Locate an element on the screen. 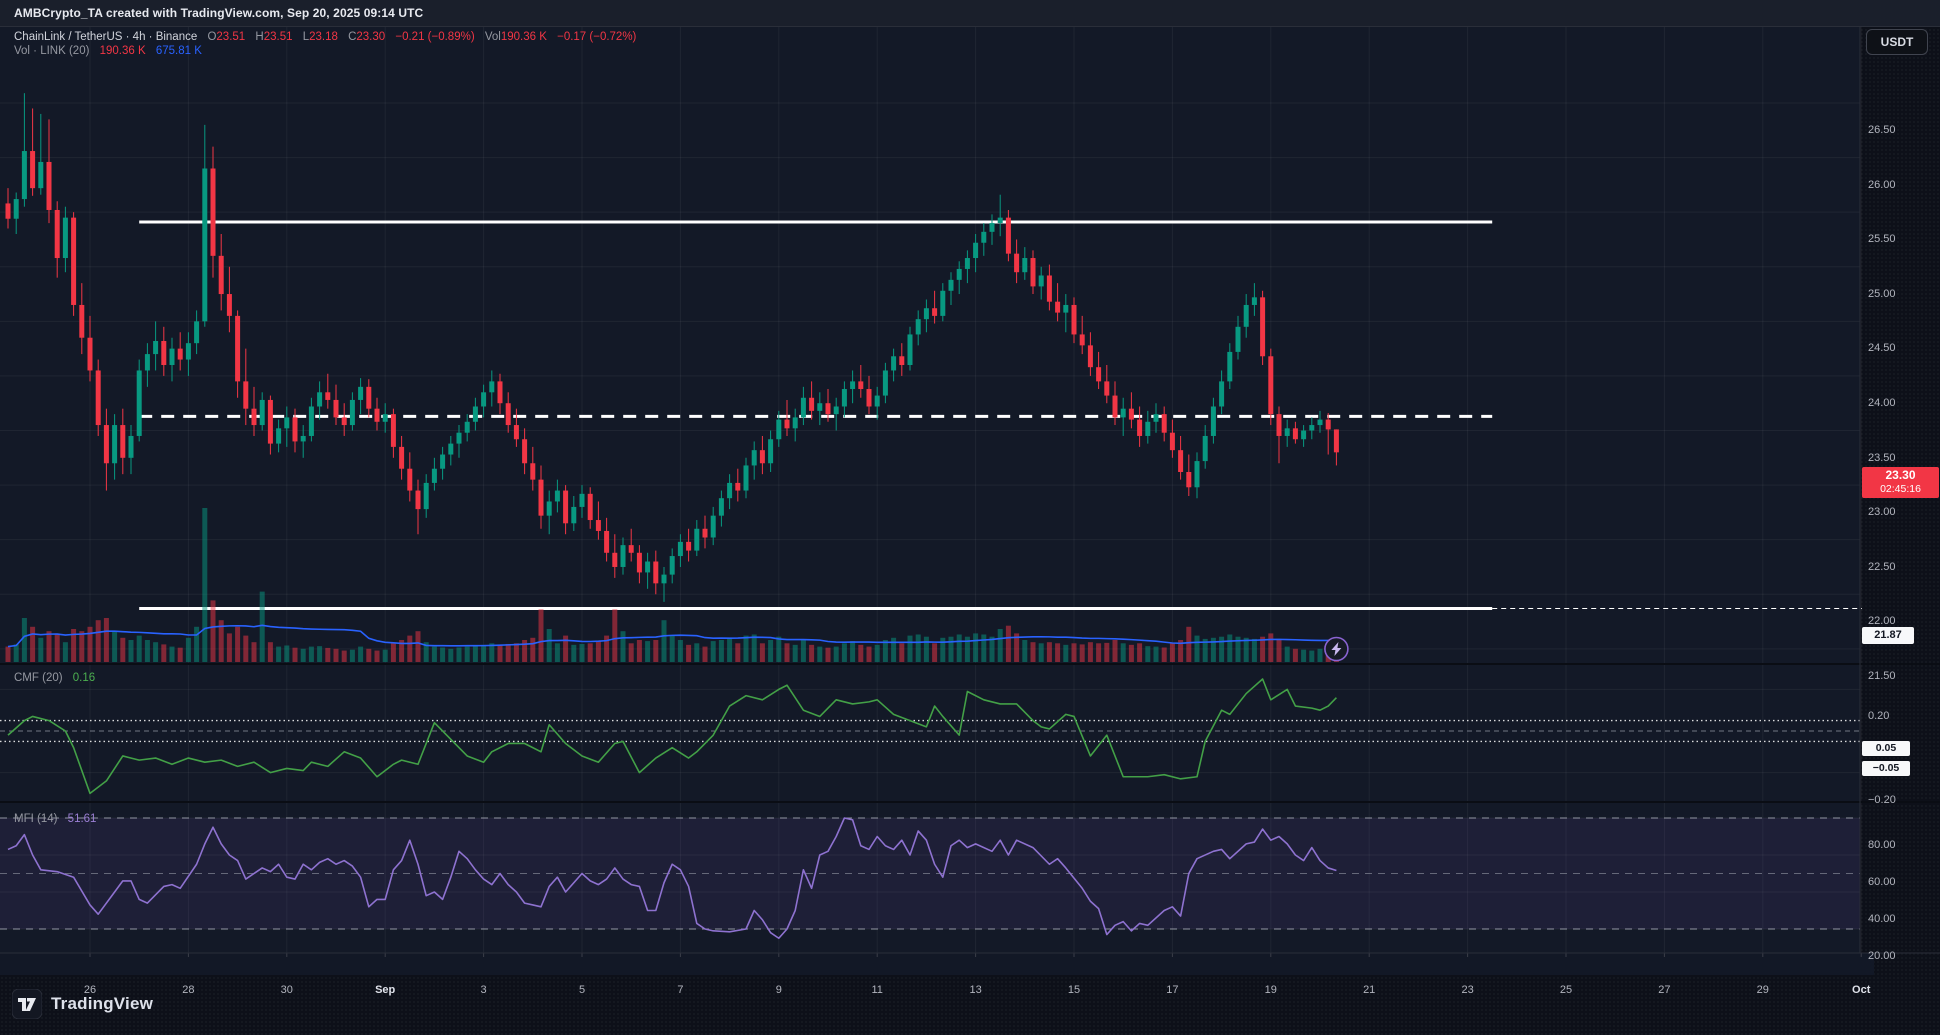 The height and width of the screenshot is (1035, 1940). volume-change-value: −0.17 (−0.72%) is located at coordinates (597, 37).